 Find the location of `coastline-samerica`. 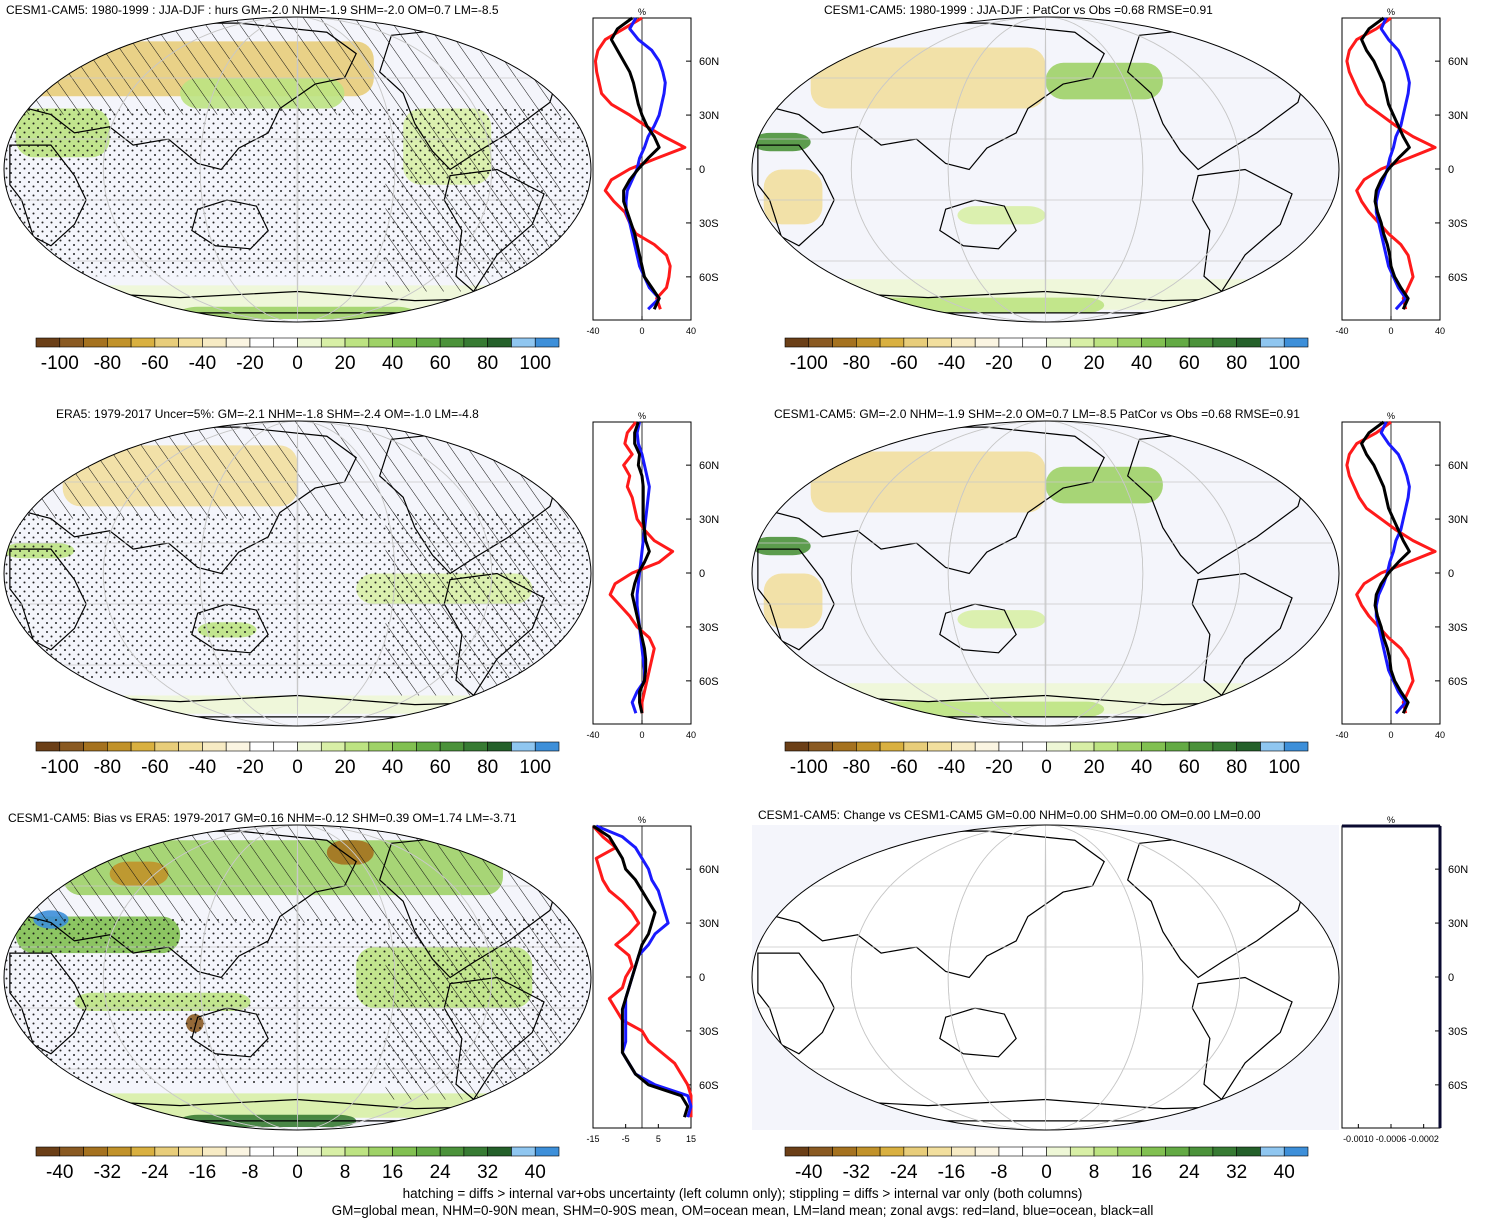

coastline-samerica is located at coordinates (1242, 634).